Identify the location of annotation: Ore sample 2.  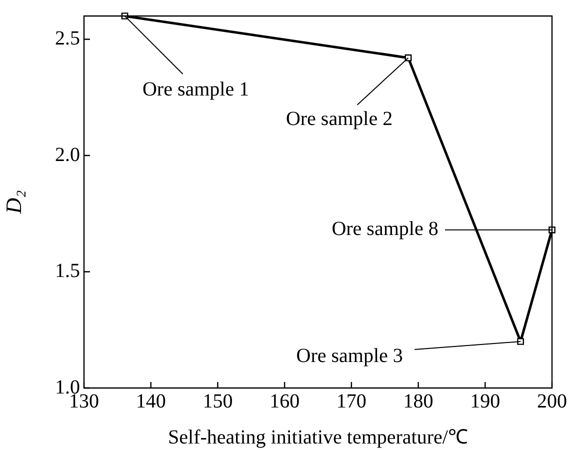
(339, 119).